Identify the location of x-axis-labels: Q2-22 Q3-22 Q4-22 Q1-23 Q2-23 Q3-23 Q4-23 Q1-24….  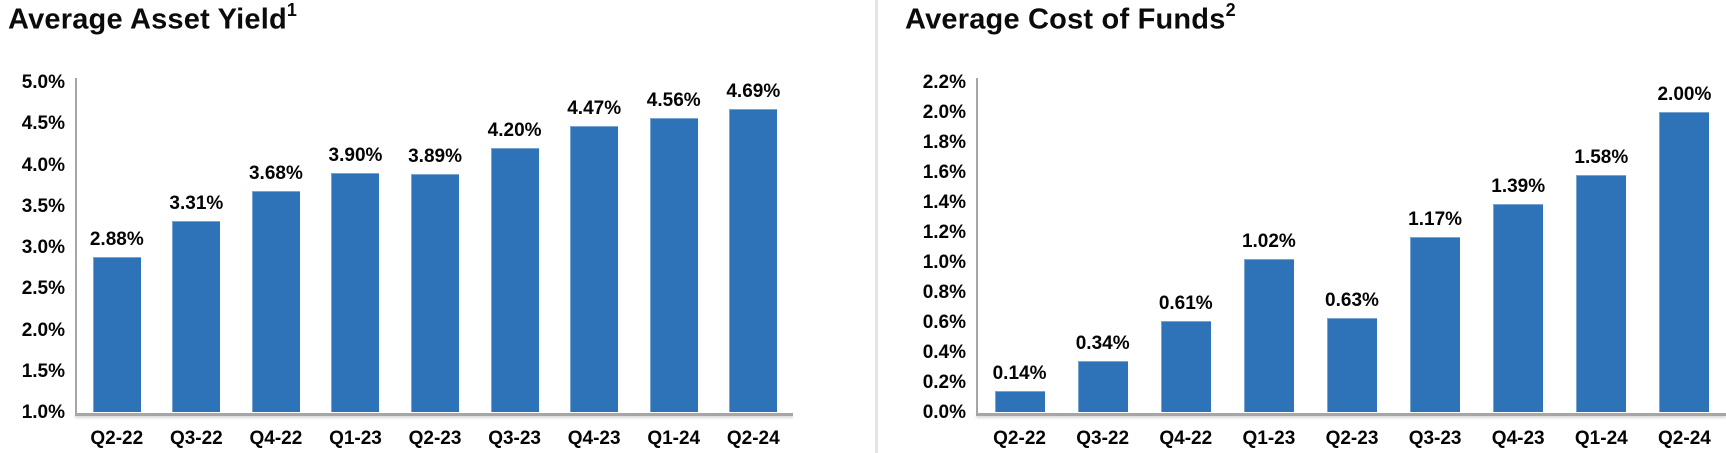
(1352, 439).